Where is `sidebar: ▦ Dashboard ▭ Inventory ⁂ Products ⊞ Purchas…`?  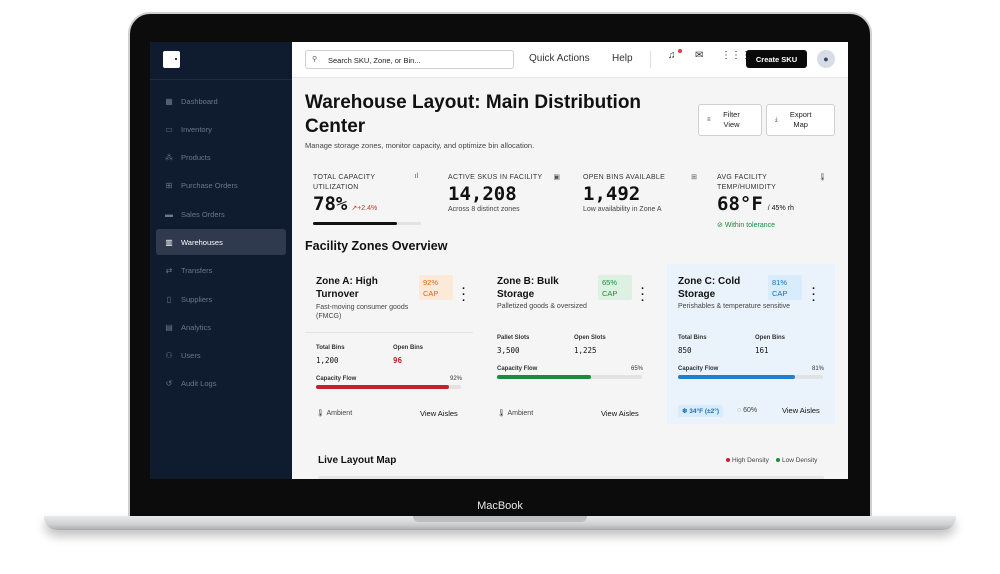
sidebar: ▦ Dashboard ▭ Inventory ⁂ Products ⊞ Purchas… is located at coordinates (221, 260).